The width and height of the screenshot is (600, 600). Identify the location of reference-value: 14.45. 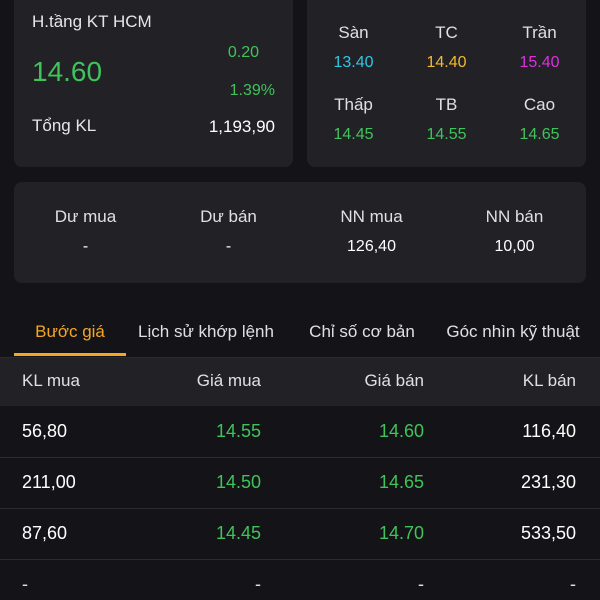
(353, 134).